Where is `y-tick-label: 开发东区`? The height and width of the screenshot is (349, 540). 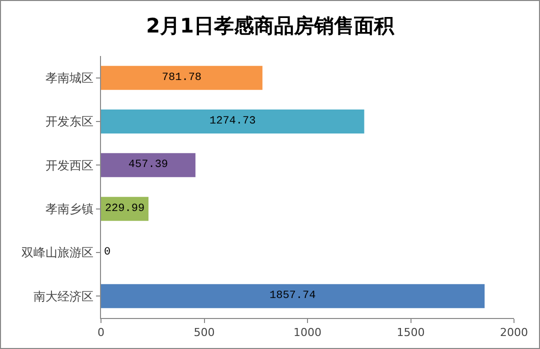 y-tick-label: 开发东区 is located at coordinates (70, 121).